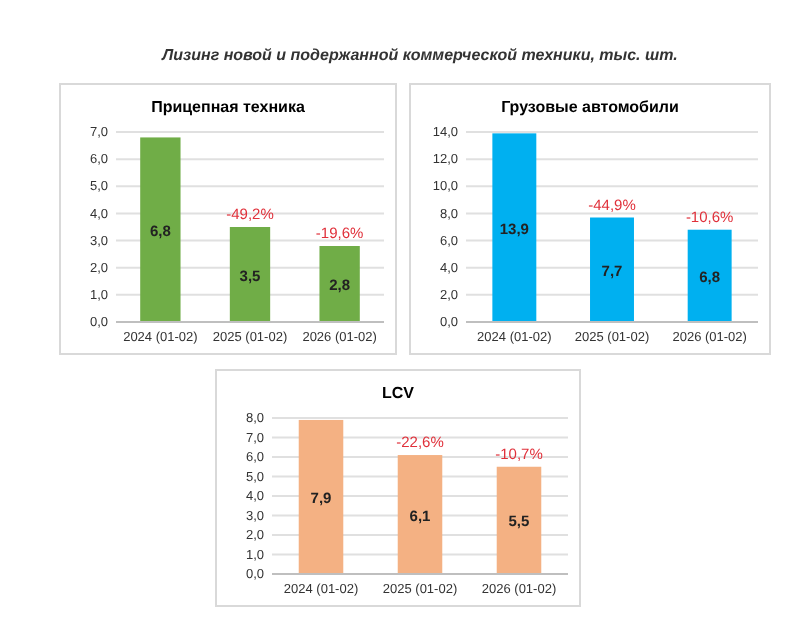 This screenshot has width=800, height=640. I want to click on chart-title: Грузовые автомобили, so click(590, 107).